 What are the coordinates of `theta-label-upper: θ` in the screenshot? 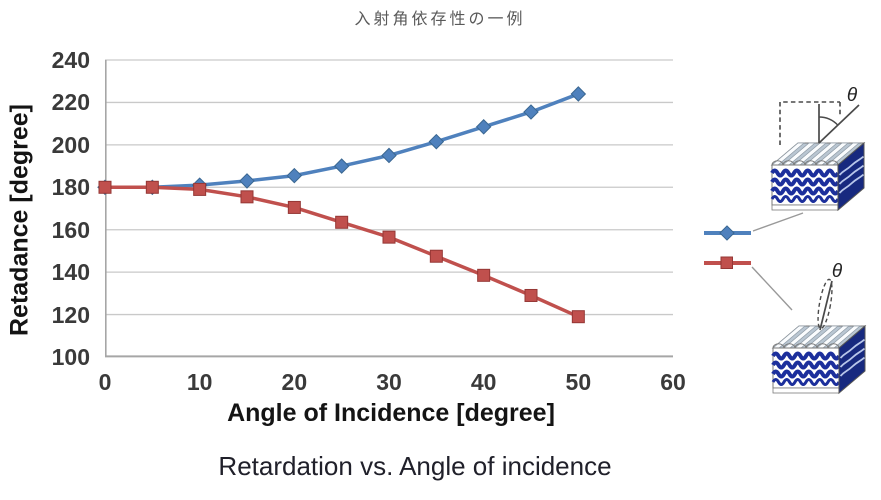 It's located at (852, 95).